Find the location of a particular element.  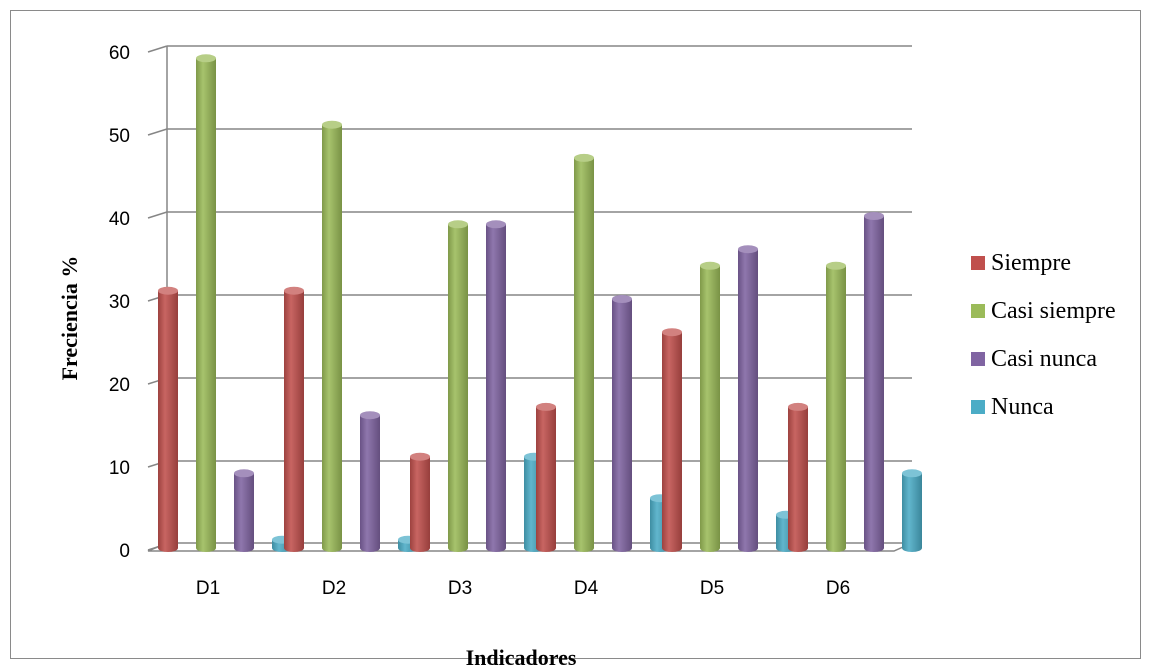

legend-label: Siempre is located at coordinates (1031, 263).